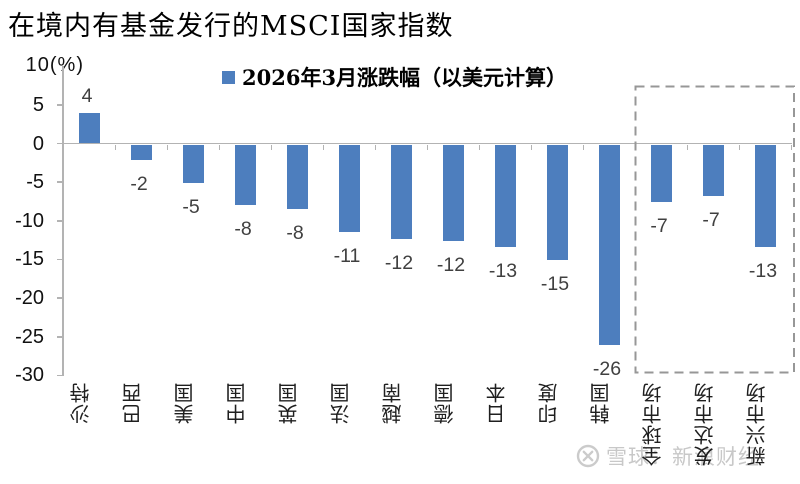 Image resolution: width=800 pixels, height=484 pixels. What do you see at coordinates (653, 424) in the screenshot?
I see `category-label: 全球市场` at bounding box center [653, 424].